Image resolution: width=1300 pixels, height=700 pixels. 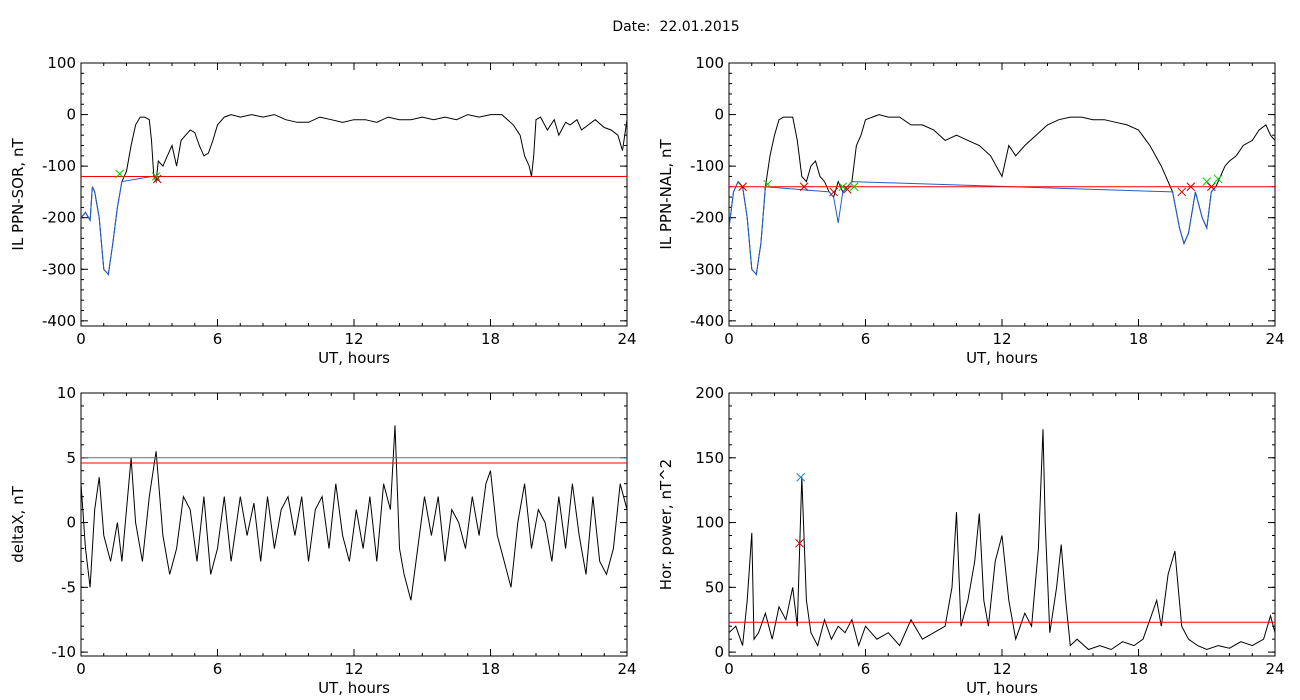 What do you see at coordinates (71, 458) in the screenshot?
I see `y-tick-label: 5` at bounding box center [71, 458].